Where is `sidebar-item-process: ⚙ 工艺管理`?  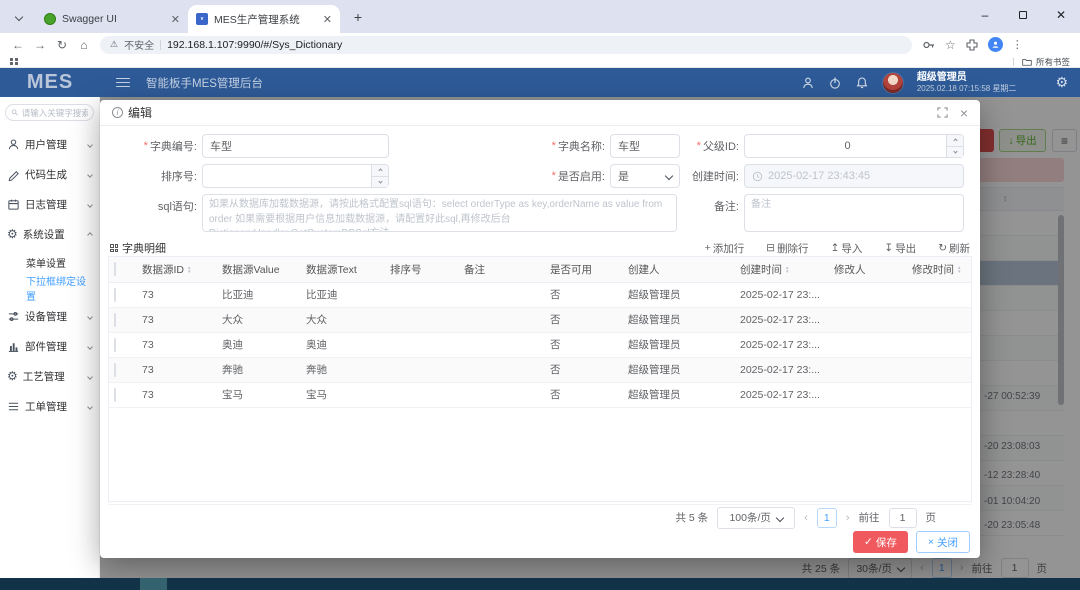 sidebar-item-process: ⚙ 工艺管理 is located at coordinates (49, 376).